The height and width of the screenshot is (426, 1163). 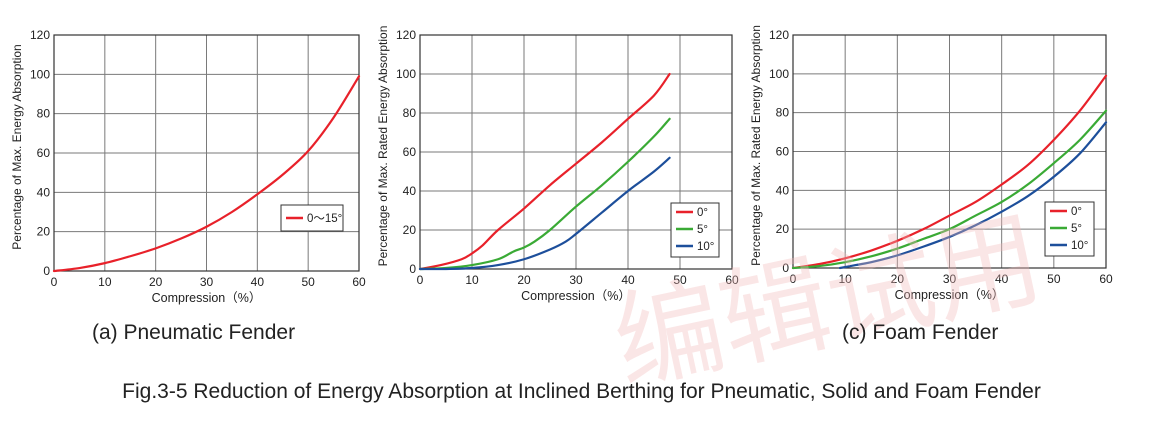 What do you see at coordinates (324, 219) in the screenshot?
I see `legend-label: 0〜15°` at bounding box center [324, 219].